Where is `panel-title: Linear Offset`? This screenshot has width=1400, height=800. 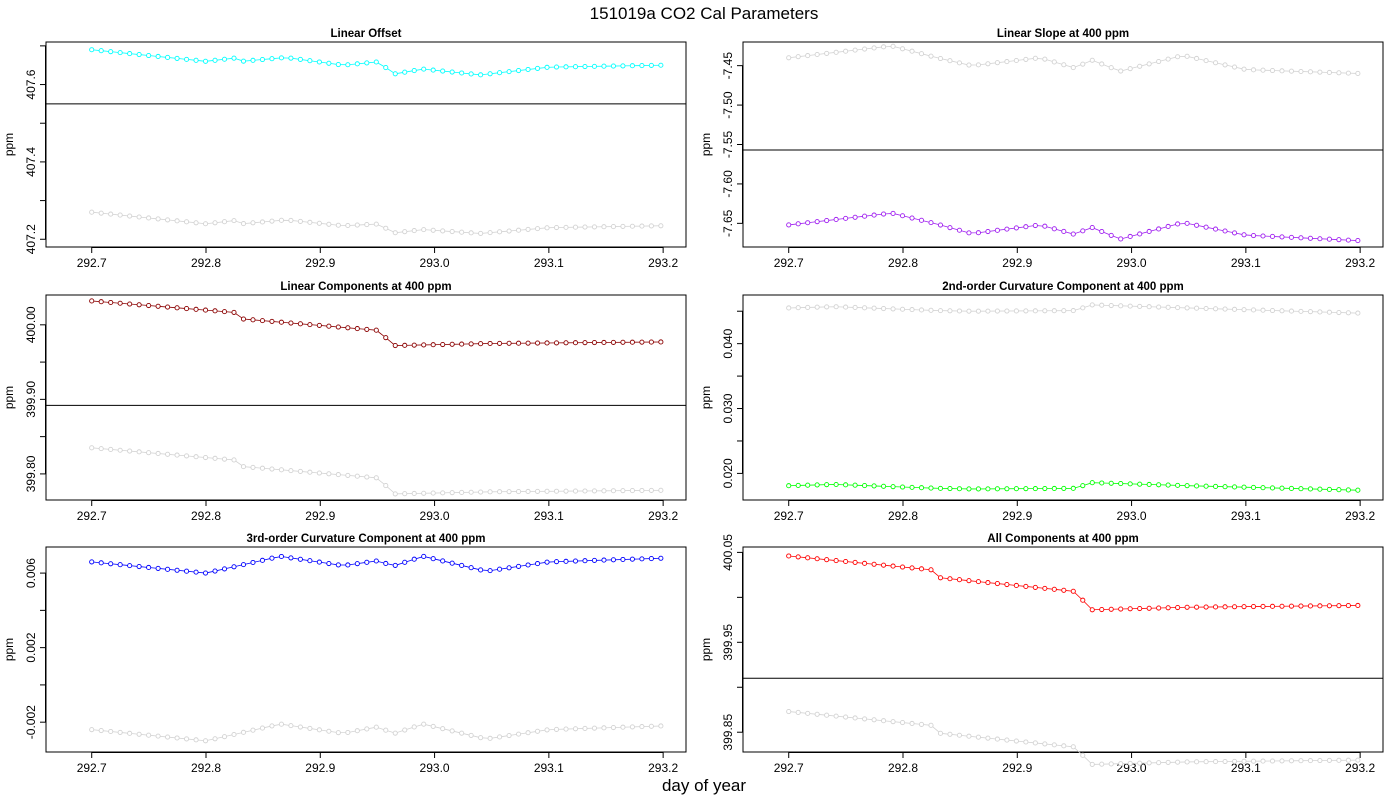
panel-title: Linear Offset is located at coordinates (366, 34).